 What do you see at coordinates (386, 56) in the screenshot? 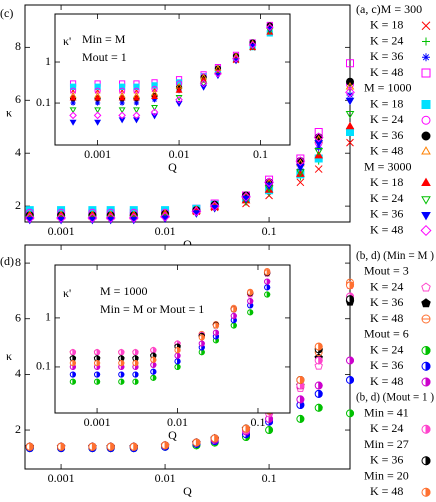
I see `legend-label: K = 36` at bounding box center [386, 56].